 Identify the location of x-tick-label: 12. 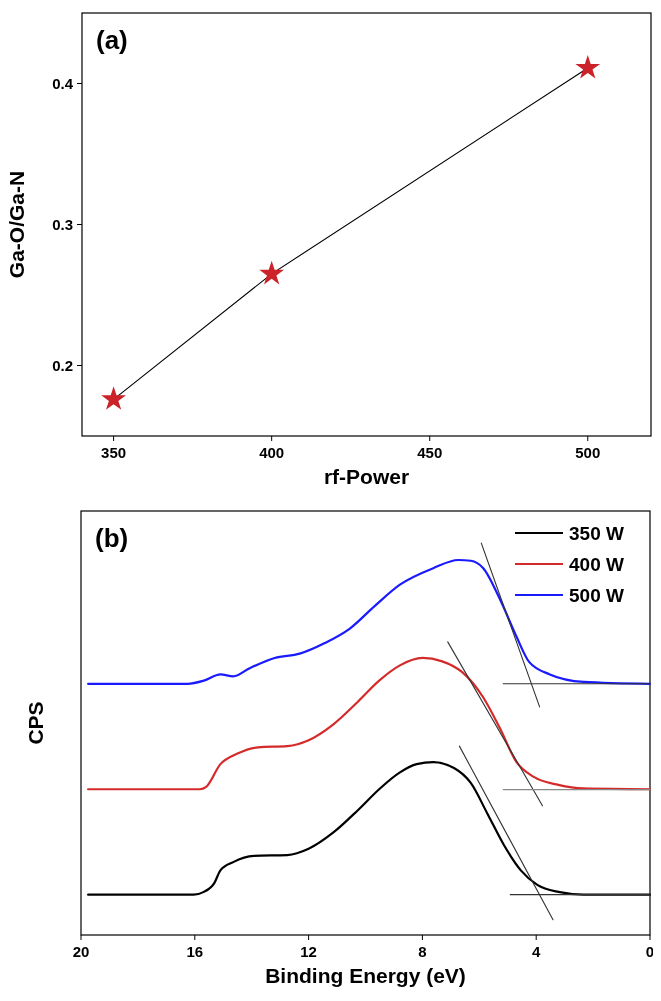
(308, 951).